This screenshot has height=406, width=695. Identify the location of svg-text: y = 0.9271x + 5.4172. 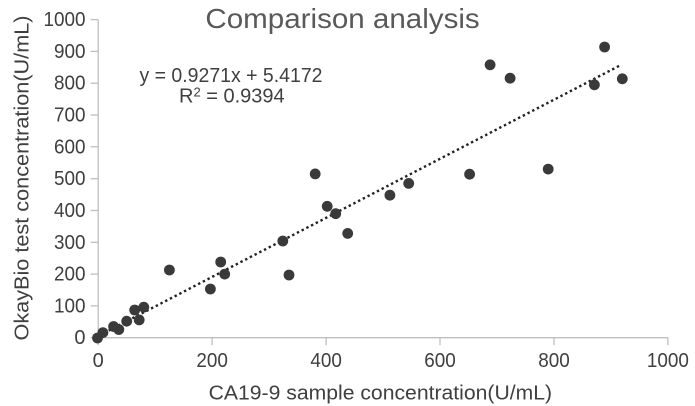
(231, 76).